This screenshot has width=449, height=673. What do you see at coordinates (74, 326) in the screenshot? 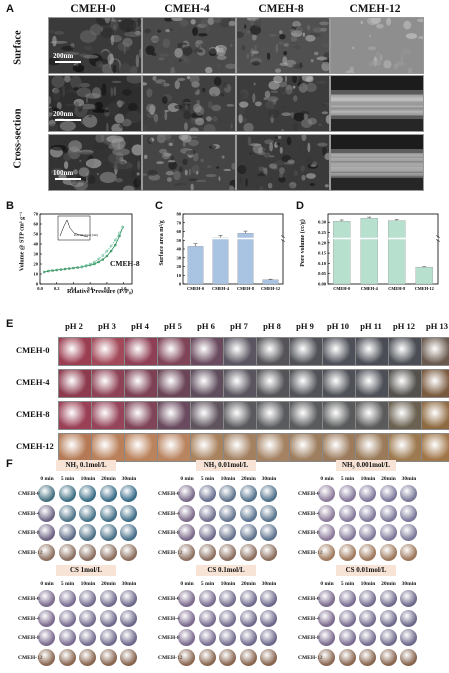
I see `ph-column-header: pH 2` at bounding box center [74, 326].